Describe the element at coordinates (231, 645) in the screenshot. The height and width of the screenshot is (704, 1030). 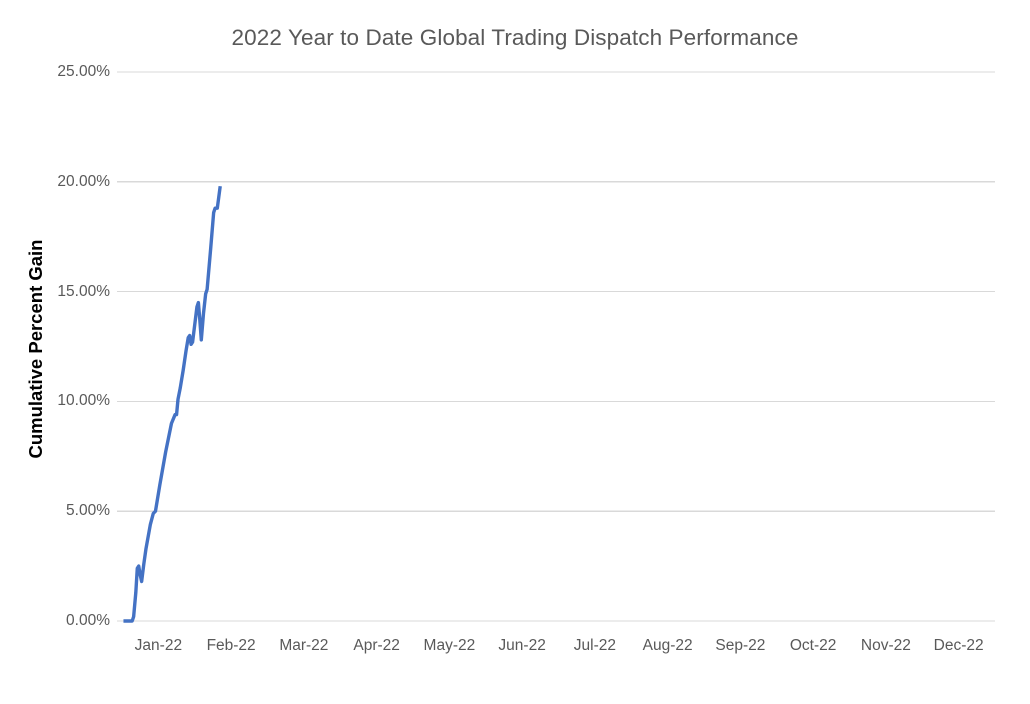
I see `x-axis-label: Feb-22` at that location.